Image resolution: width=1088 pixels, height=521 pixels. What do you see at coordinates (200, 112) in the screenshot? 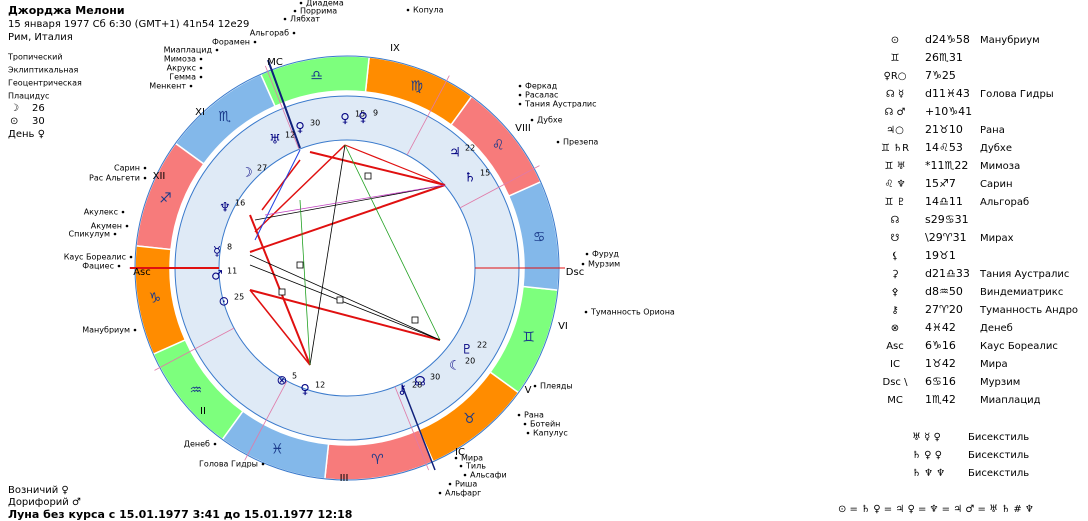
I see `house-label: XI` at bounding box center [200, 112].